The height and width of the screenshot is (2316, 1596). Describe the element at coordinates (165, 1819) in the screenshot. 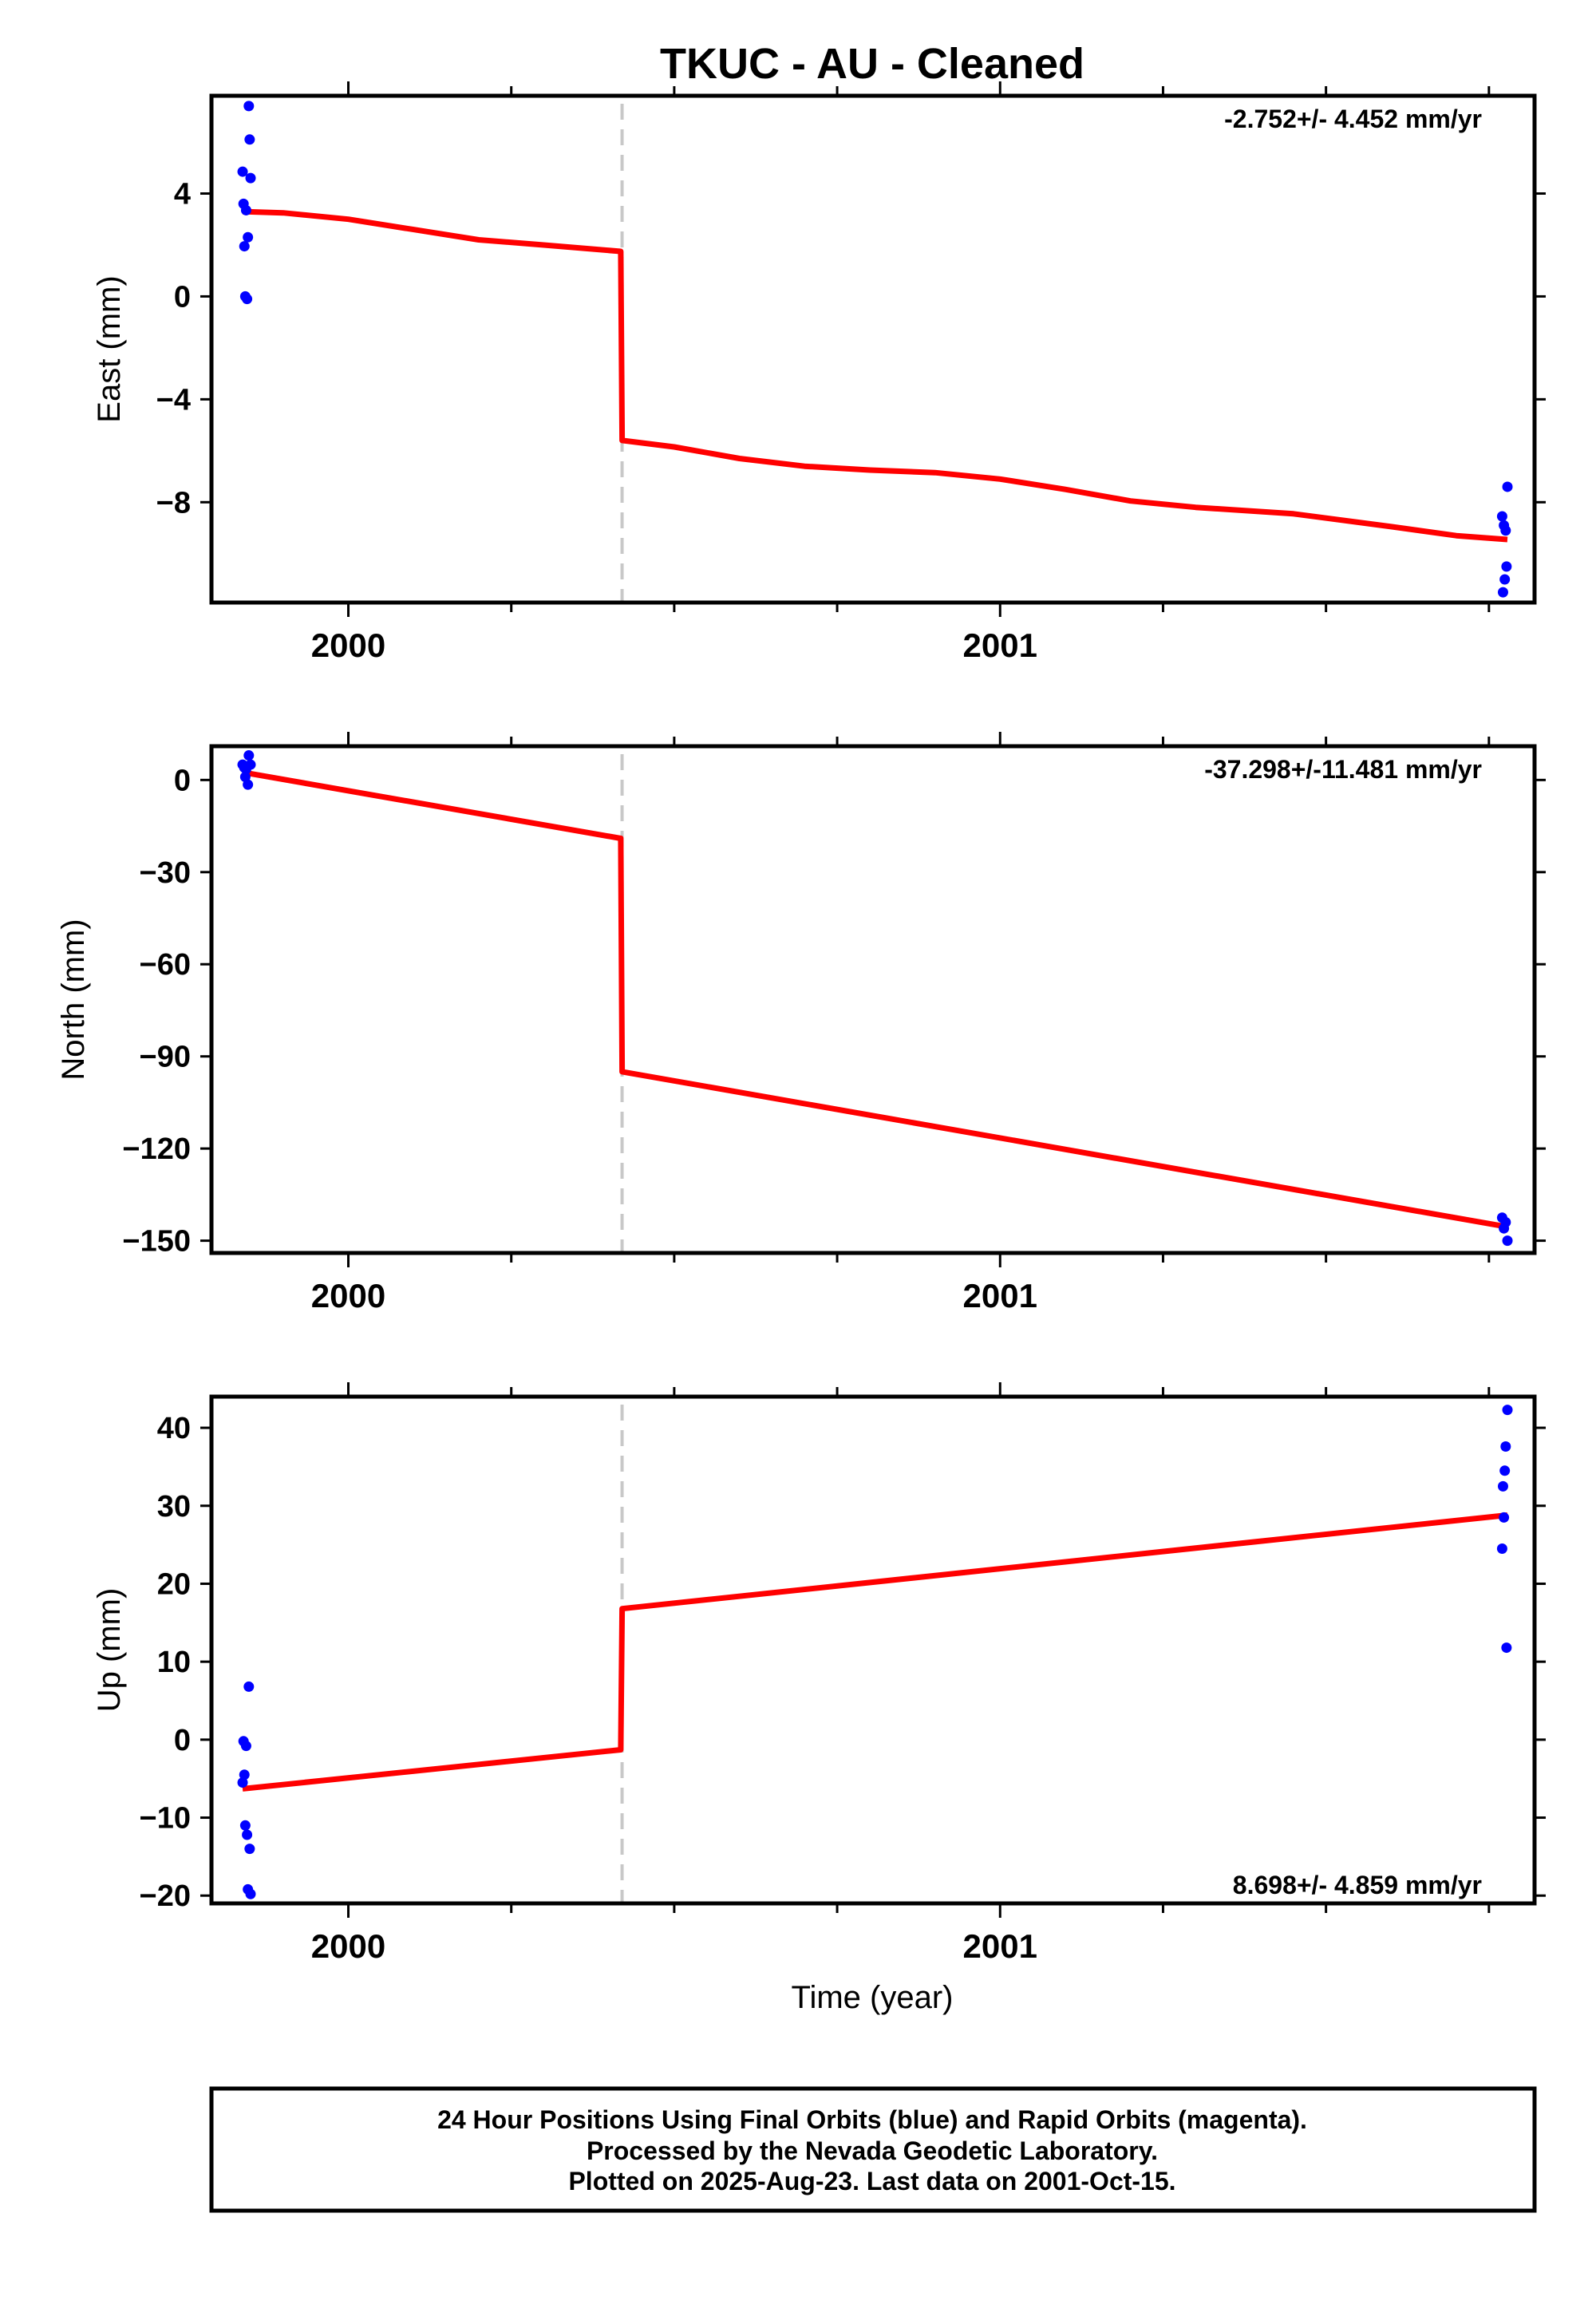

I see `up-ytick-label: −10` at that location.